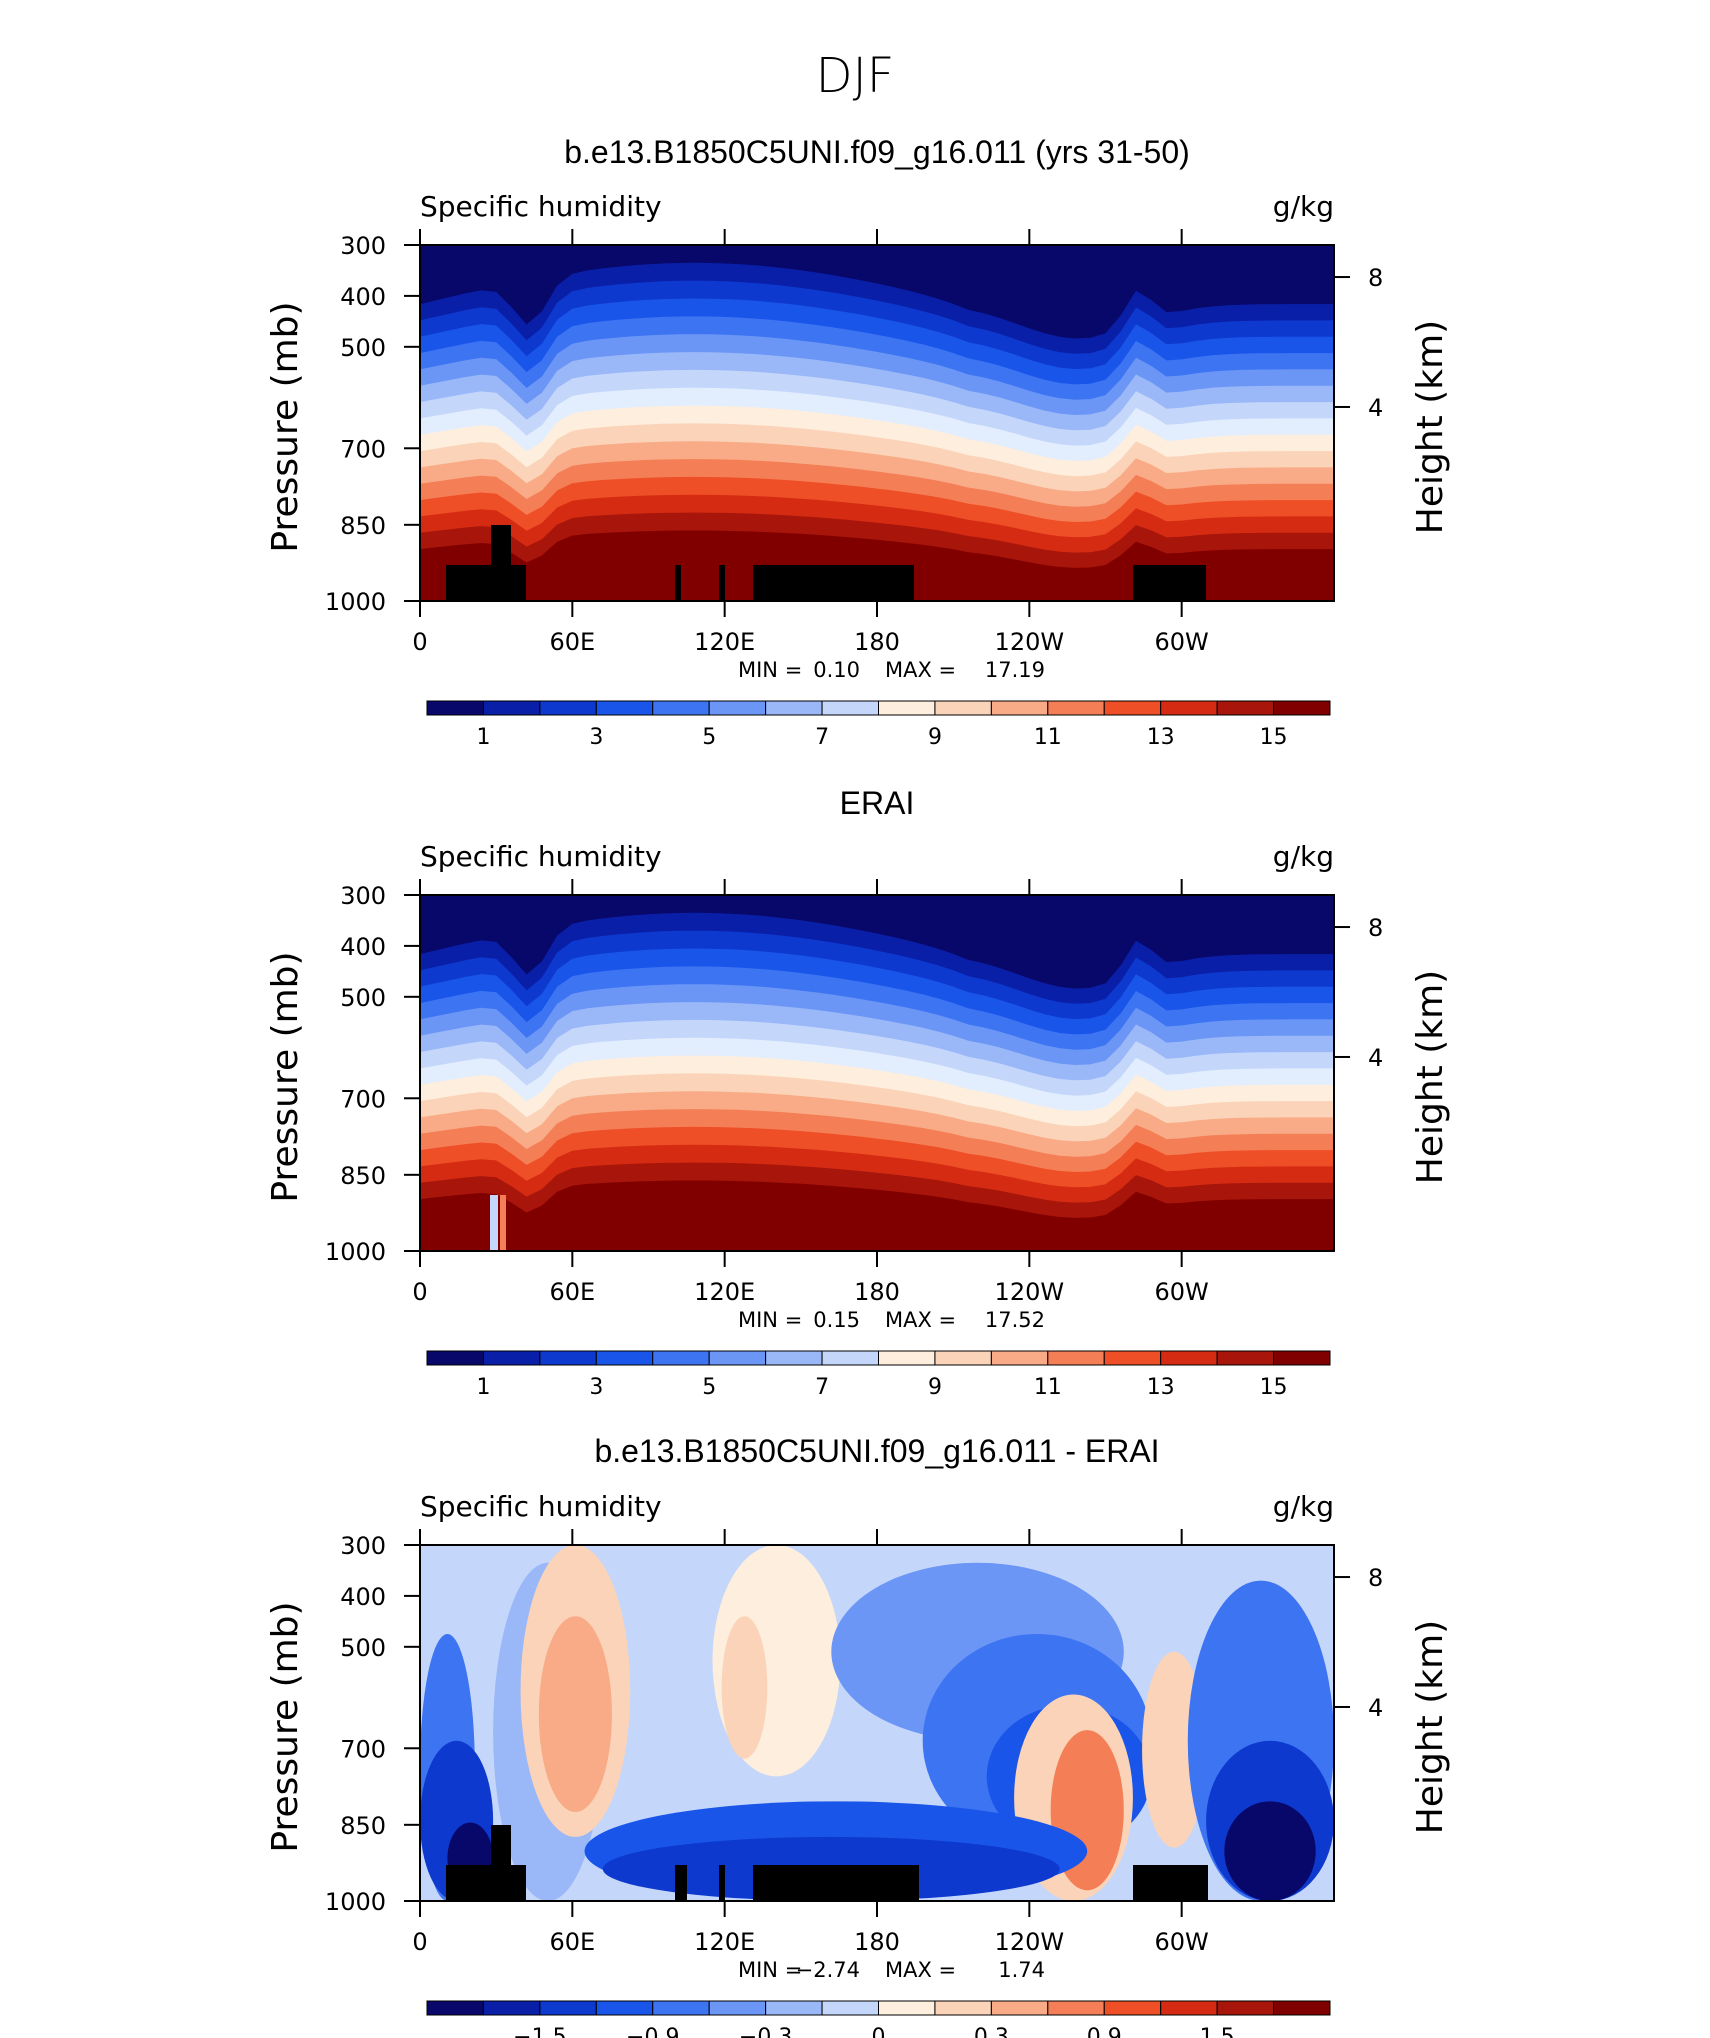 The height and width of the screenshot is (2038, 1710). I want to click on colorbar-label: 3, so click(596, 737).